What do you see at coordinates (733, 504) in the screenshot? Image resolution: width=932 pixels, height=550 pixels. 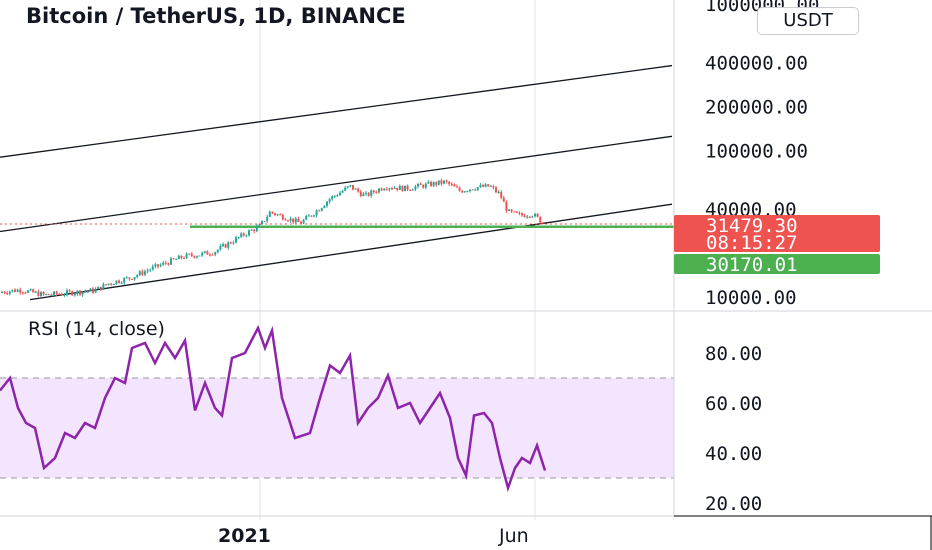 I see `rsi-axis-label: 20.00` at bounding box center [733, 504].